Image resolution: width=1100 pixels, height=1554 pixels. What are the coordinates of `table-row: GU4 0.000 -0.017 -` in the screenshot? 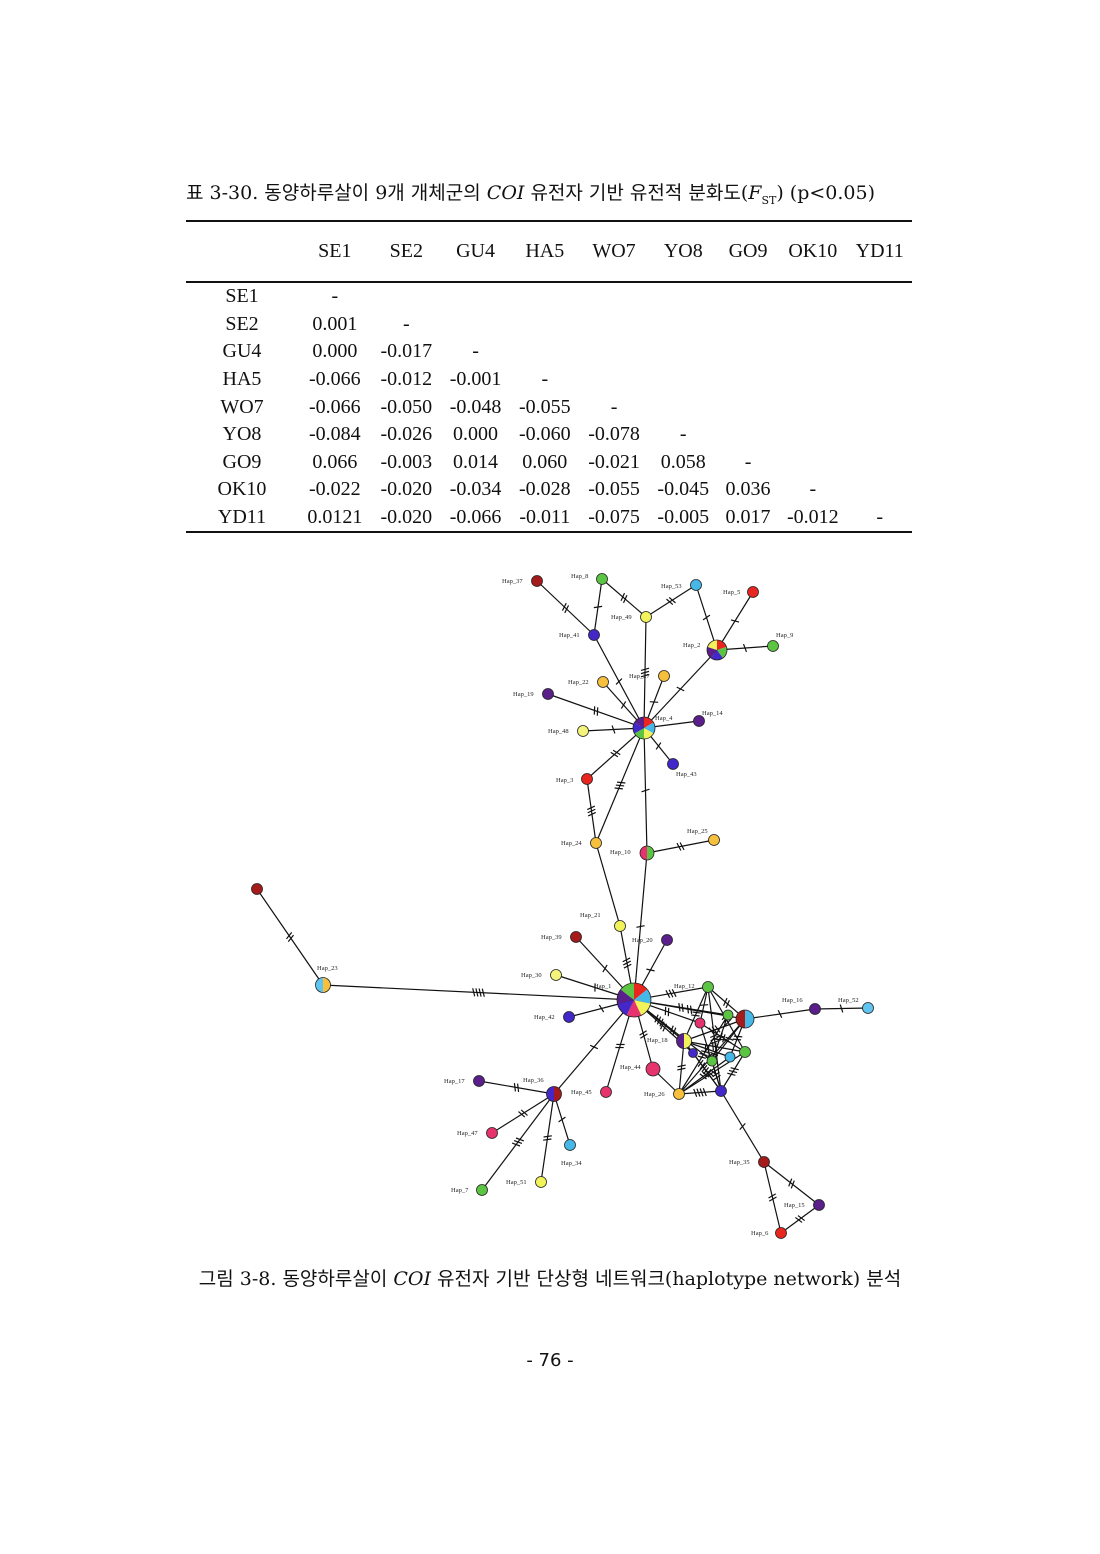 It's located at (549, 352).